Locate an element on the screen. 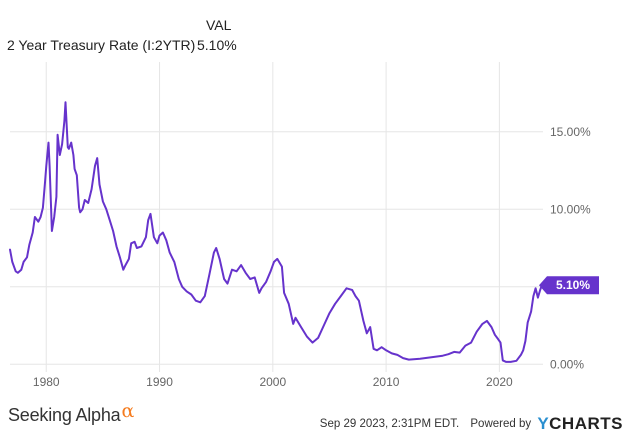  x-axis-tick-labels: 1980 1990 2000 2010 2020 is located at coordinates (273, 382).